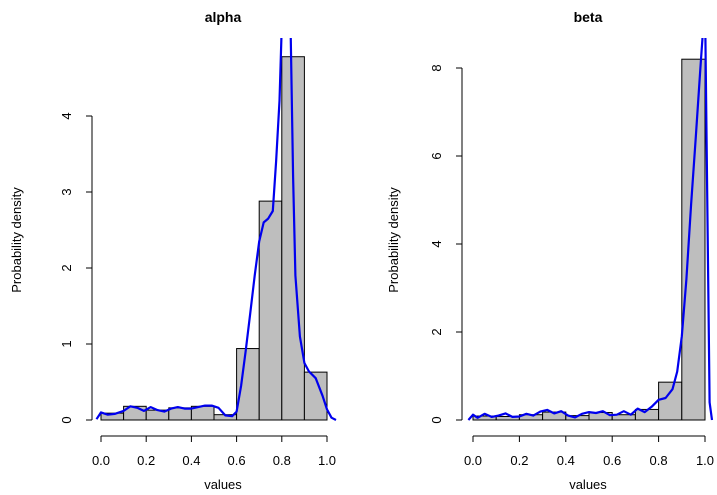  I want to click on alpha-title: alpha, so click(223, 17).